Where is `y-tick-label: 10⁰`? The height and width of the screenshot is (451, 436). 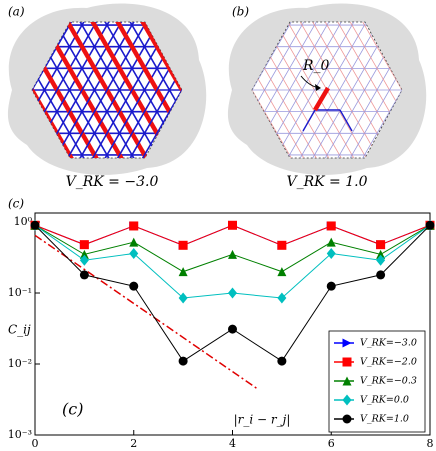
y-tick-label: 10⁰ is located at coordinates (23, 221).